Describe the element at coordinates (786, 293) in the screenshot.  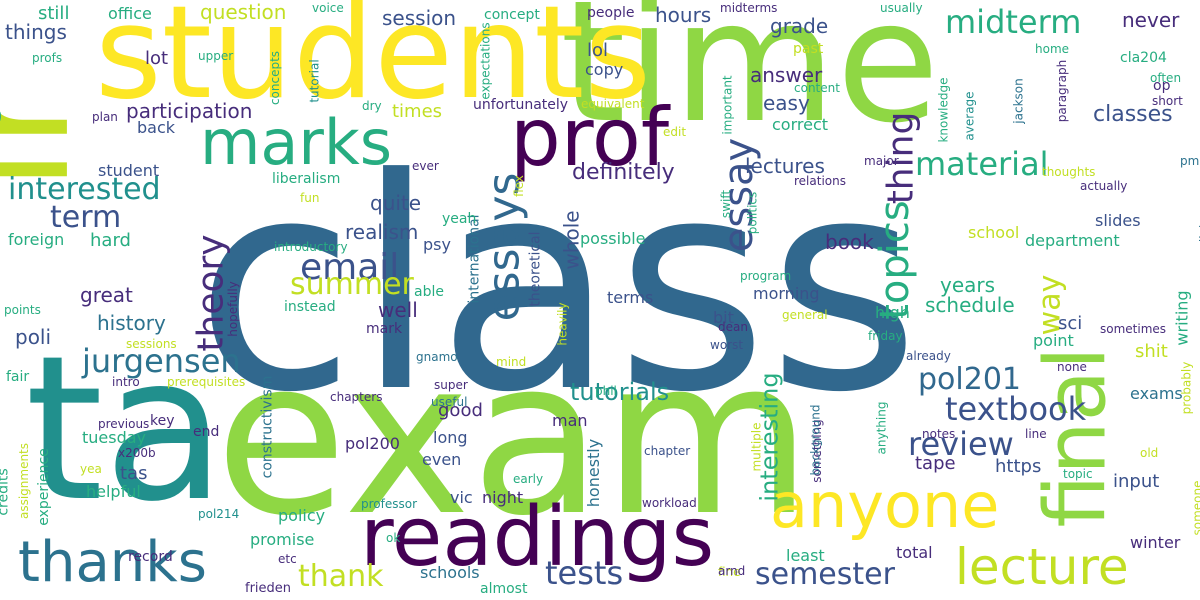
I see `word-morning: morning` at that location.